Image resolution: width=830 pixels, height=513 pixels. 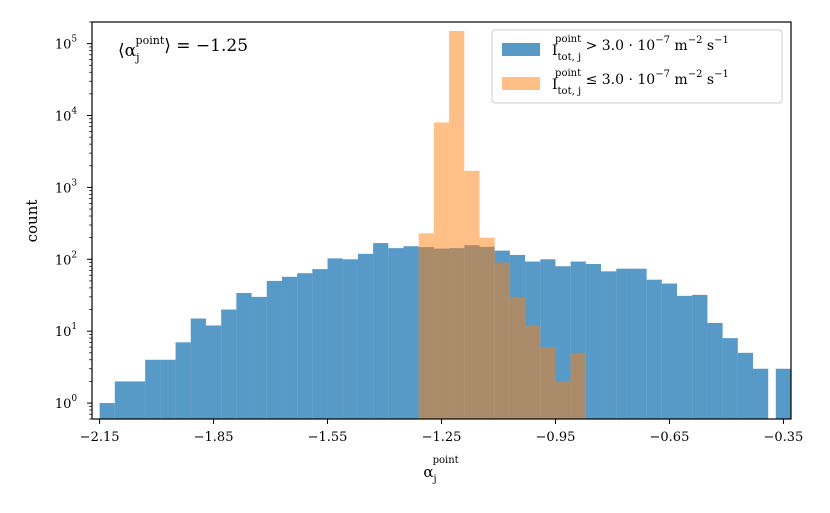 I want to click on x-axis: −2.15 −1.85 −1.55 −1.25 −0.95 −0.65 −0.35, so click(x=441, y=432).